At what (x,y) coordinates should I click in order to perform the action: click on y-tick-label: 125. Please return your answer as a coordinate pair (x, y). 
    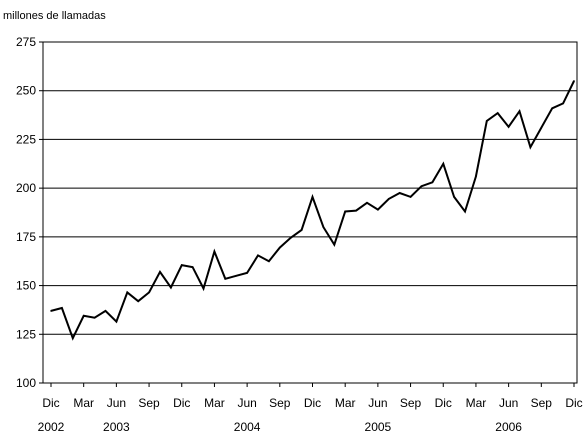
    Looking at the image, I should click on (26, 334).